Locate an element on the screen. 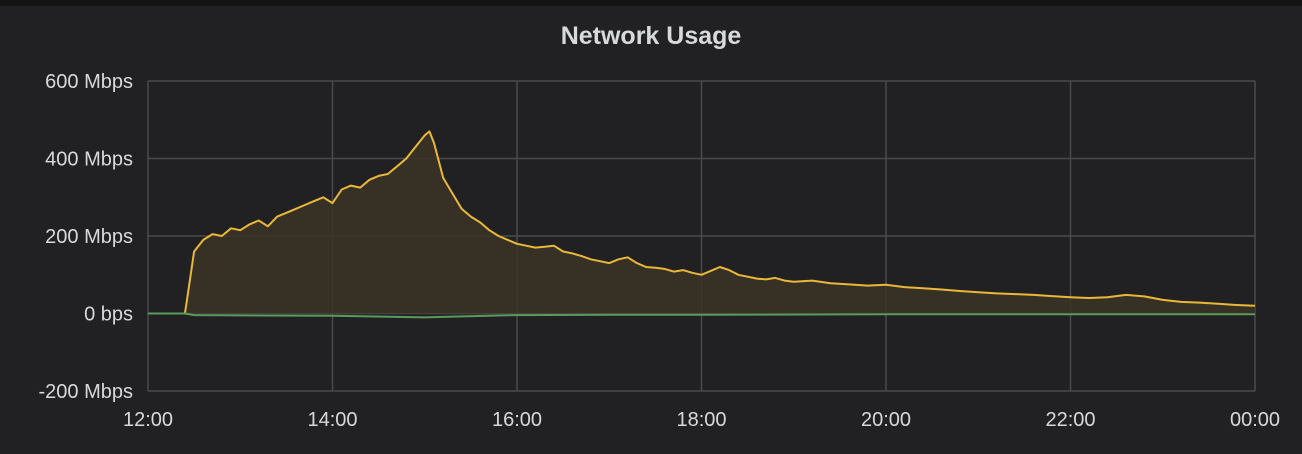  y-tick-label: -200 Mbps is located at coordinates (86, 392).